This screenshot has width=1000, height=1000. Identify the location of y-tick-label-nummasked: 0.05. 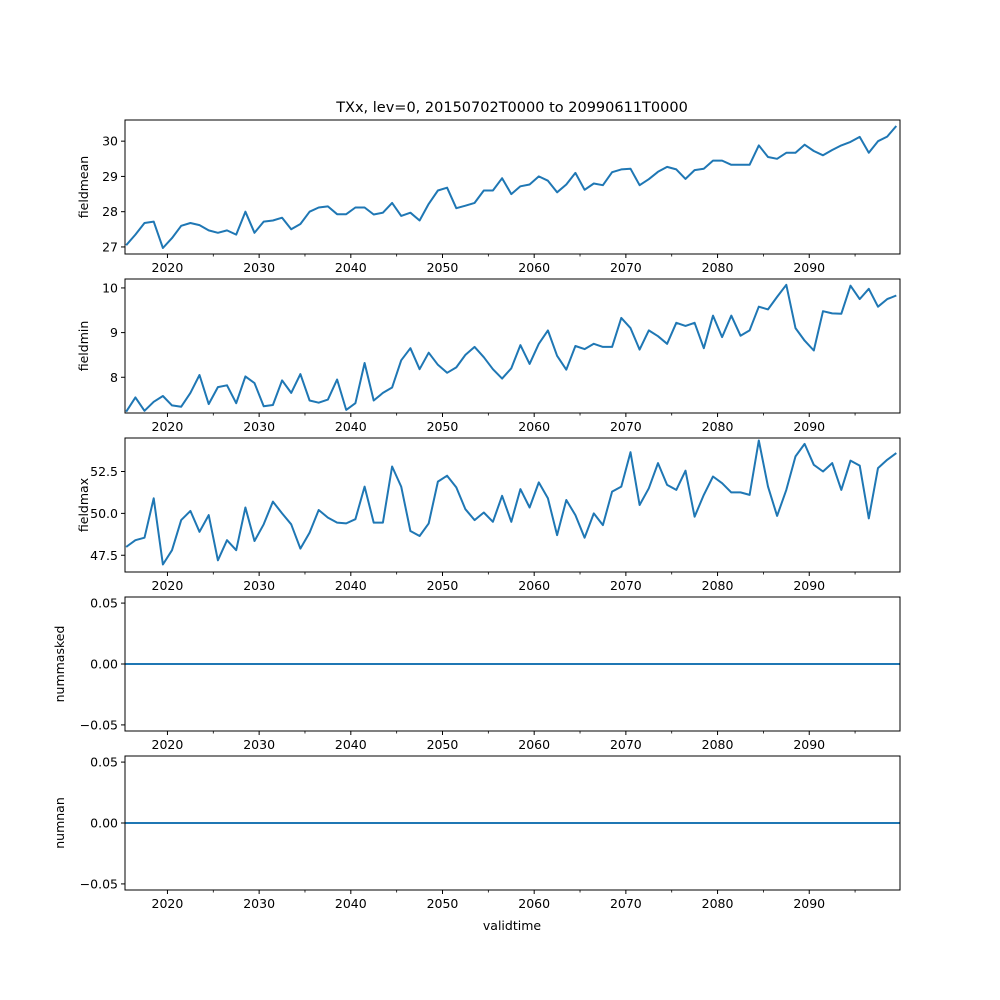
(104, 603).